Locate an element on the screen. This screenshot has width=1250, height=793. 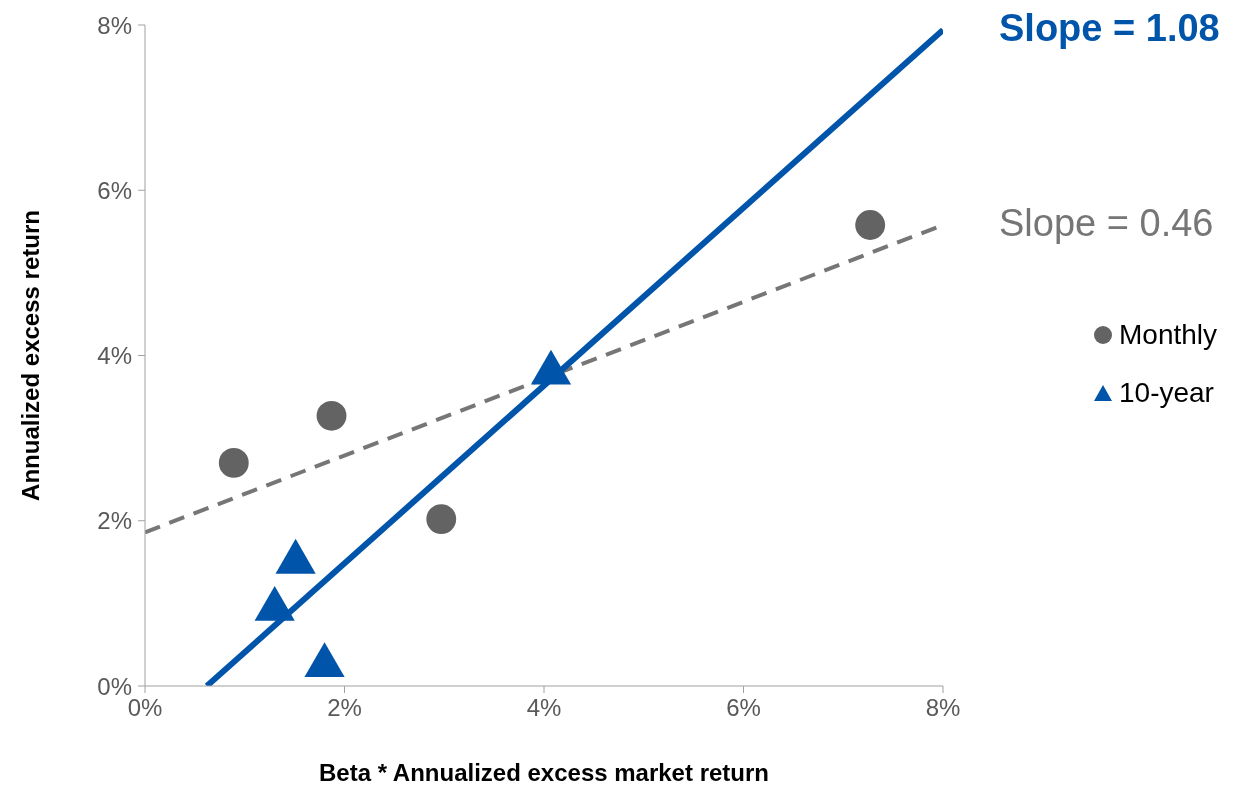
y-tick-label: 8% is located at coordinates (114, 25).